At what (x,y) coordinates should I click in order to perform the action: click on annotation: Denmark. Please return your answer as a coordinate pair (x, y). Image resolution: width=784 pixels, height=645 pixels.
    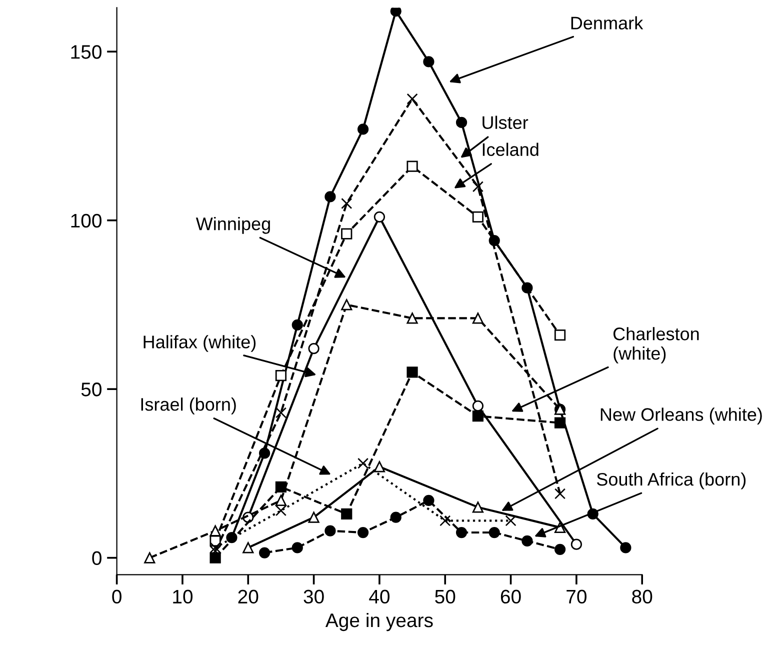
    Looking at the image, I should click on (607, 23).